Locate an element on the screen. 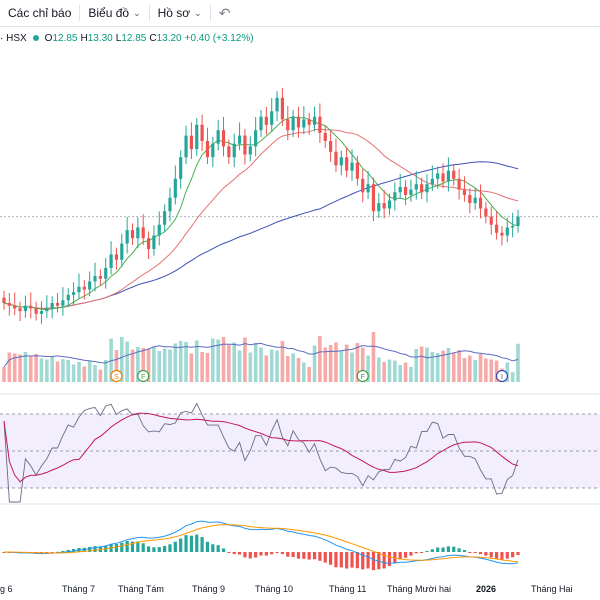  time-axis-label: Tháng Mười hai is located at coordinates (419, 589).